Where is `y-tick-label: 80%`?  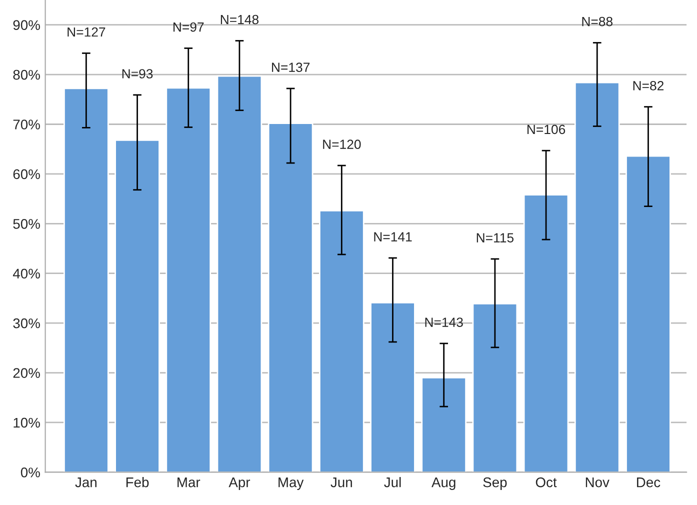 y-tick-label: 80% is located at coordinates (26, 75).